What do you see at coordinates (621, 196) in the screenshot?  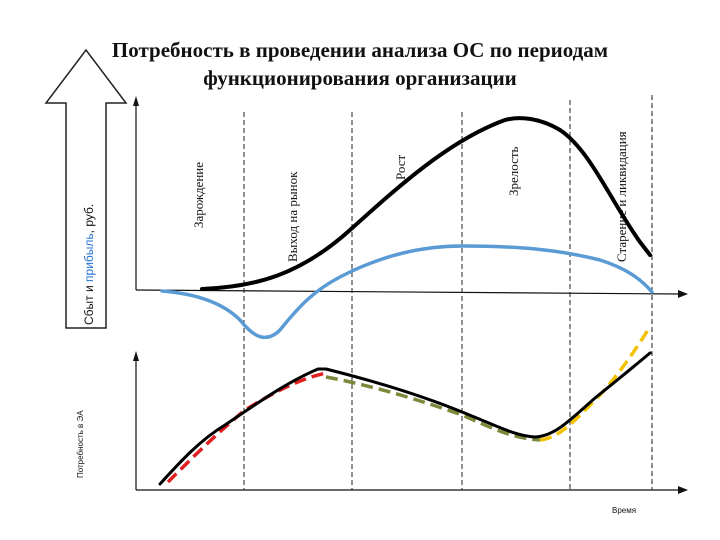 I see `period-label-decline: Старение и ликвидация` at bounding box center [621, 196].